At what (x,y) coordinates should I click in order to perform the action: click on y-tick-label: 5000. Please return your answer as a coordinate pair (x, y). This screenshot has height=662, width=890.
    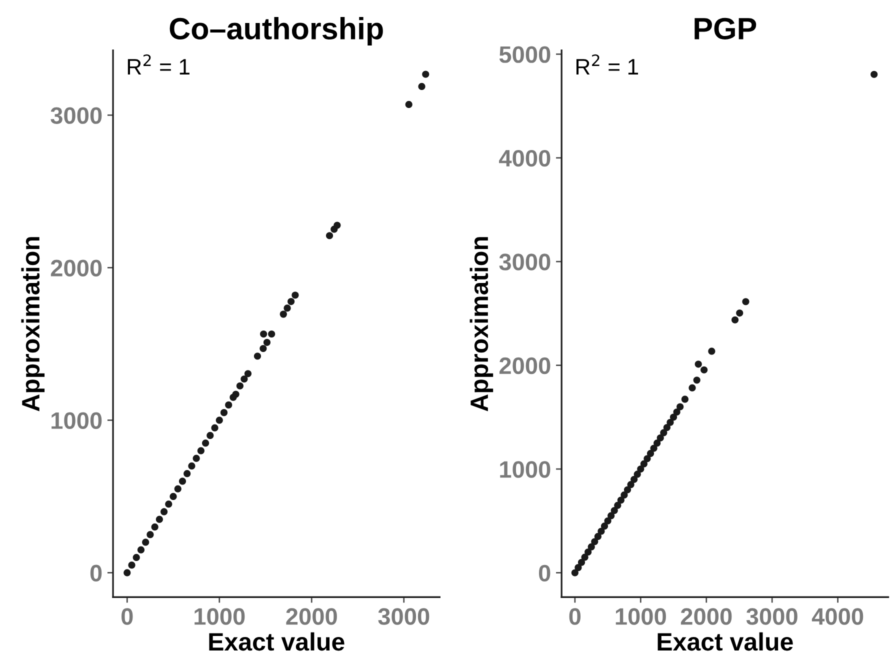
    Looking at the image, I should click on (524, 54).